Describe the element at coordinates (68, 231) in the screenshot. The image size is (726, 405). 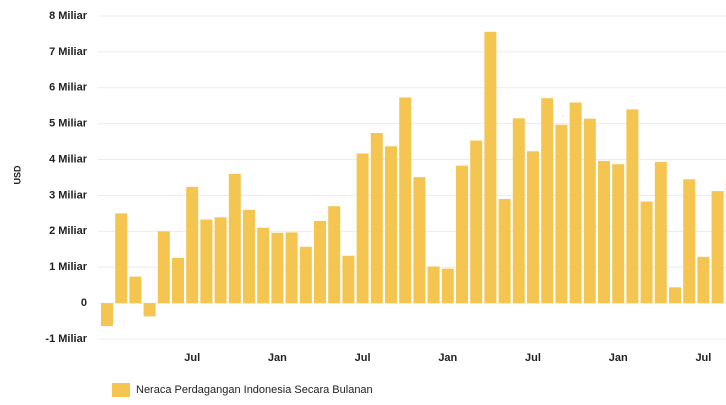
I see `y-tick-label: 2 Miliar` at that location.